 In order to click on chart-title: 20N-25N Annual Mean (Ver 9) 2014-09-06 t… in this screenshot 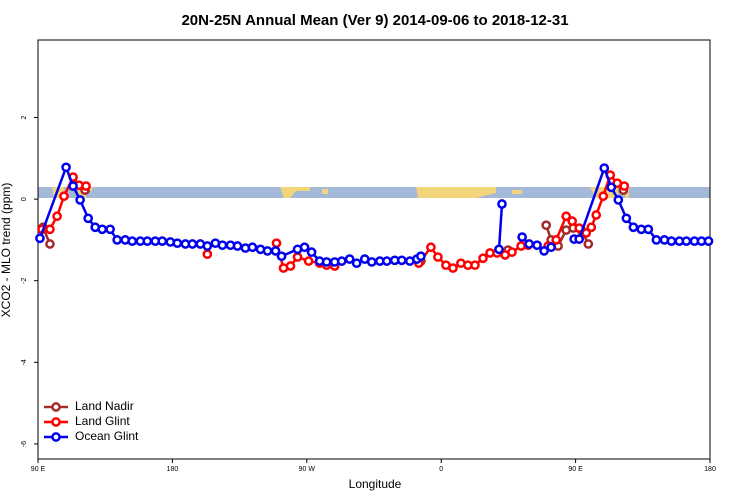, I will do `click(374, 20)`.